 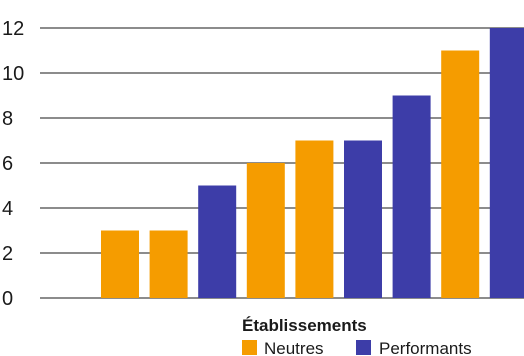 I want to click on y-tick-label: 10, so click(x=13, y=74).